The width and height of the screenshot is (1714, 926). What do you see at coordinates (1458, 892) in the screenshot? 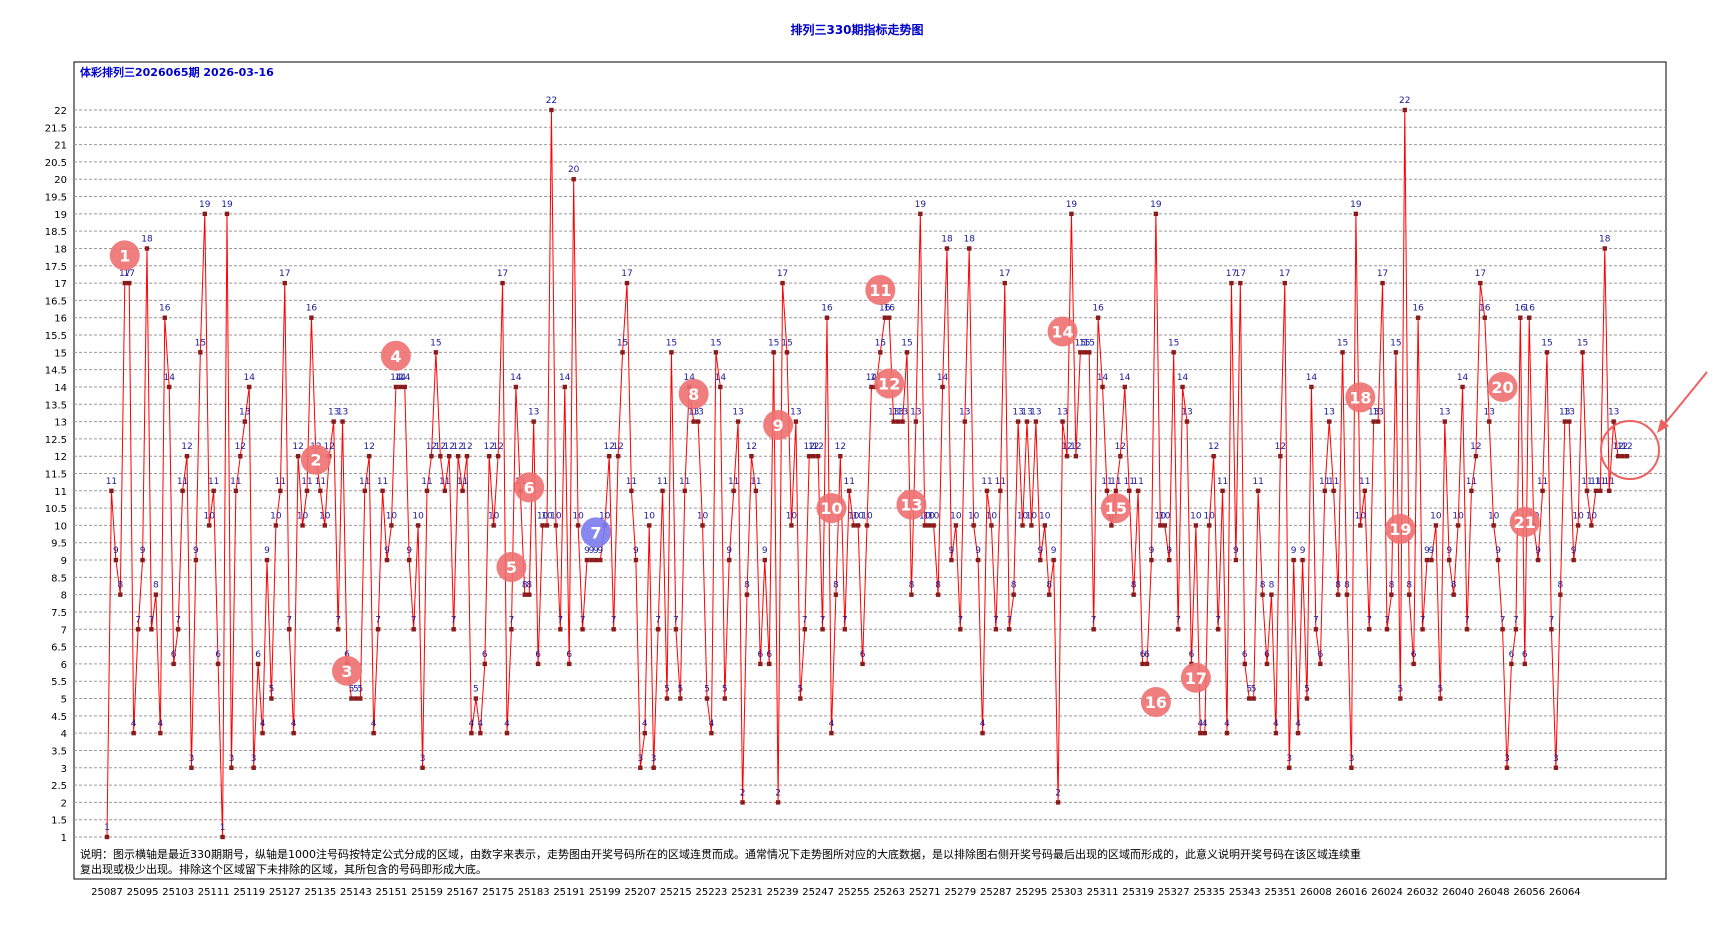
I see `x-tick-label: 26040` at bounding box center [1458, 892].